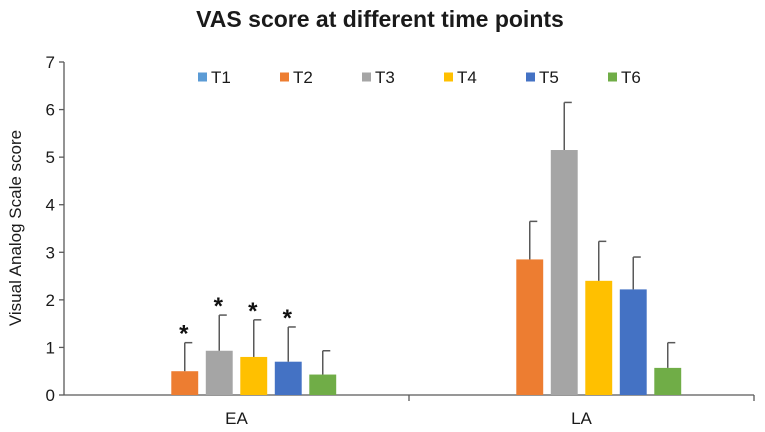  Describe the element at coordinates (633, 342) in the screenshot. I see `bar-t5-la` at that location.